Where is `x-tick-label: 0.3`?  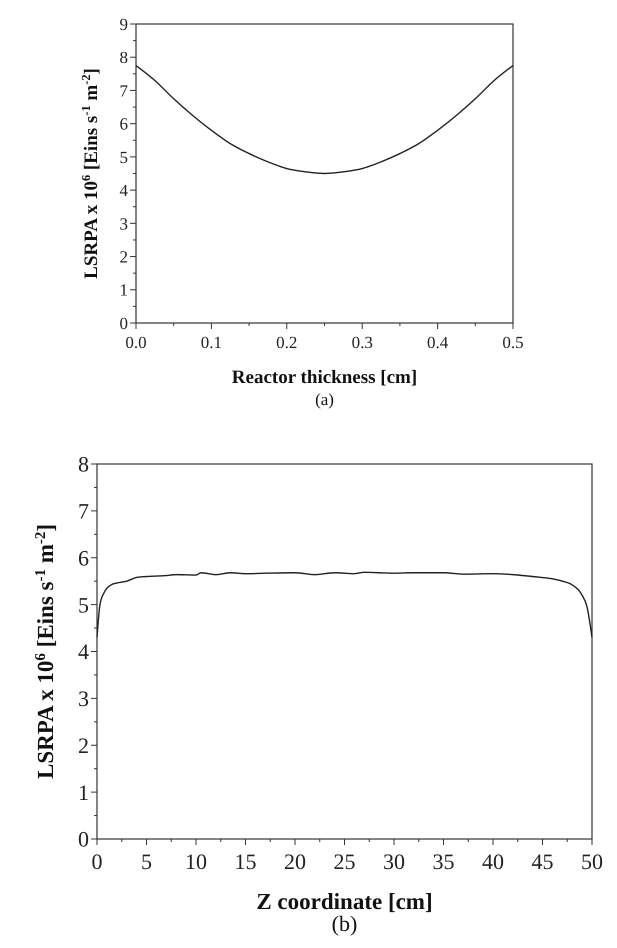 x-tick-label: 0.3 is located at coordinates (362, 342).